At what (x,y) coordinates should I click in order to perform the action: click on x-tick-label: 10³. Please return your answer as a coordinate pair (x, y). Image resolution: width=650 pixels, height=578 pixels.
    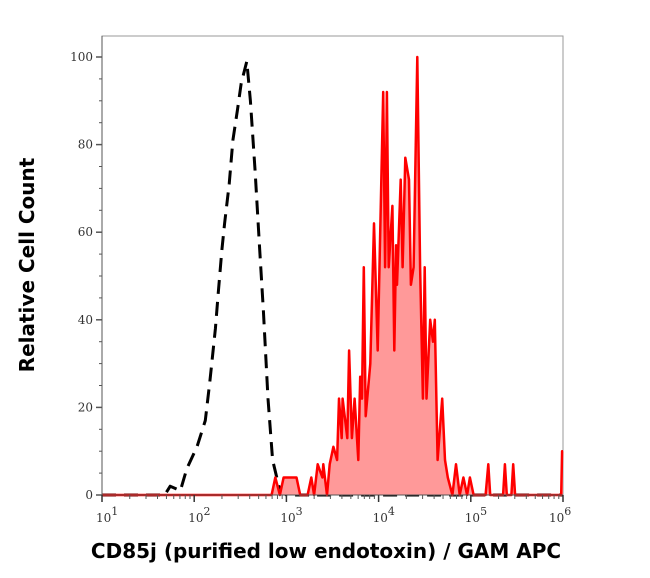
    Looking at the image, I should click on (291, 515).